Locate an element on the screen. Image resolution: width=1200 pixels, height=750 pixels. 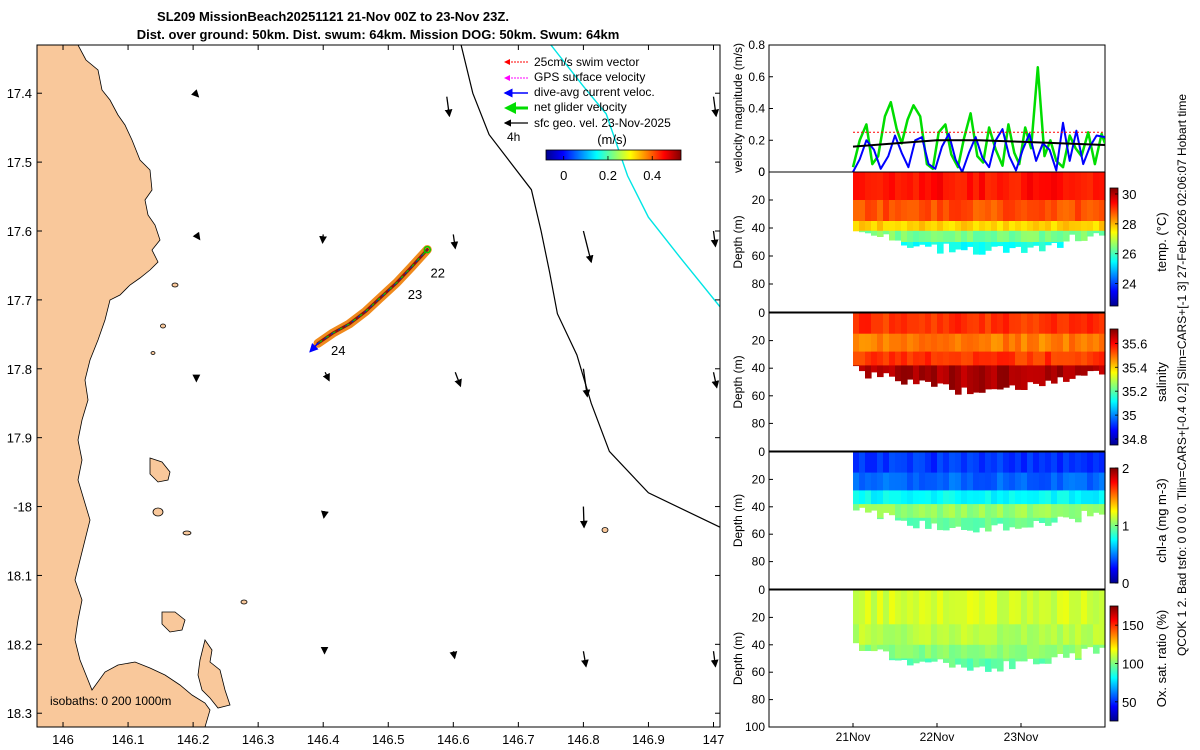
section-y-tick-label: 40 is located at coordinates (759, 368).